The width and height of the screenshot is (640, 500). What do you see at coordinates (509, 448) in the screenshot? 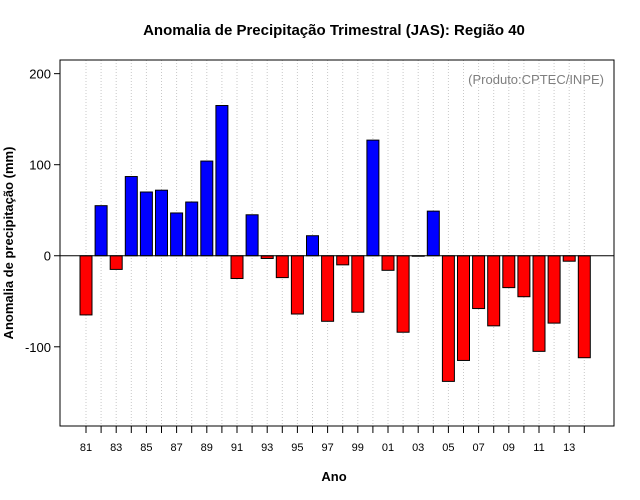
I see `x-tick-label: 09` at bounding box center [509, 448].